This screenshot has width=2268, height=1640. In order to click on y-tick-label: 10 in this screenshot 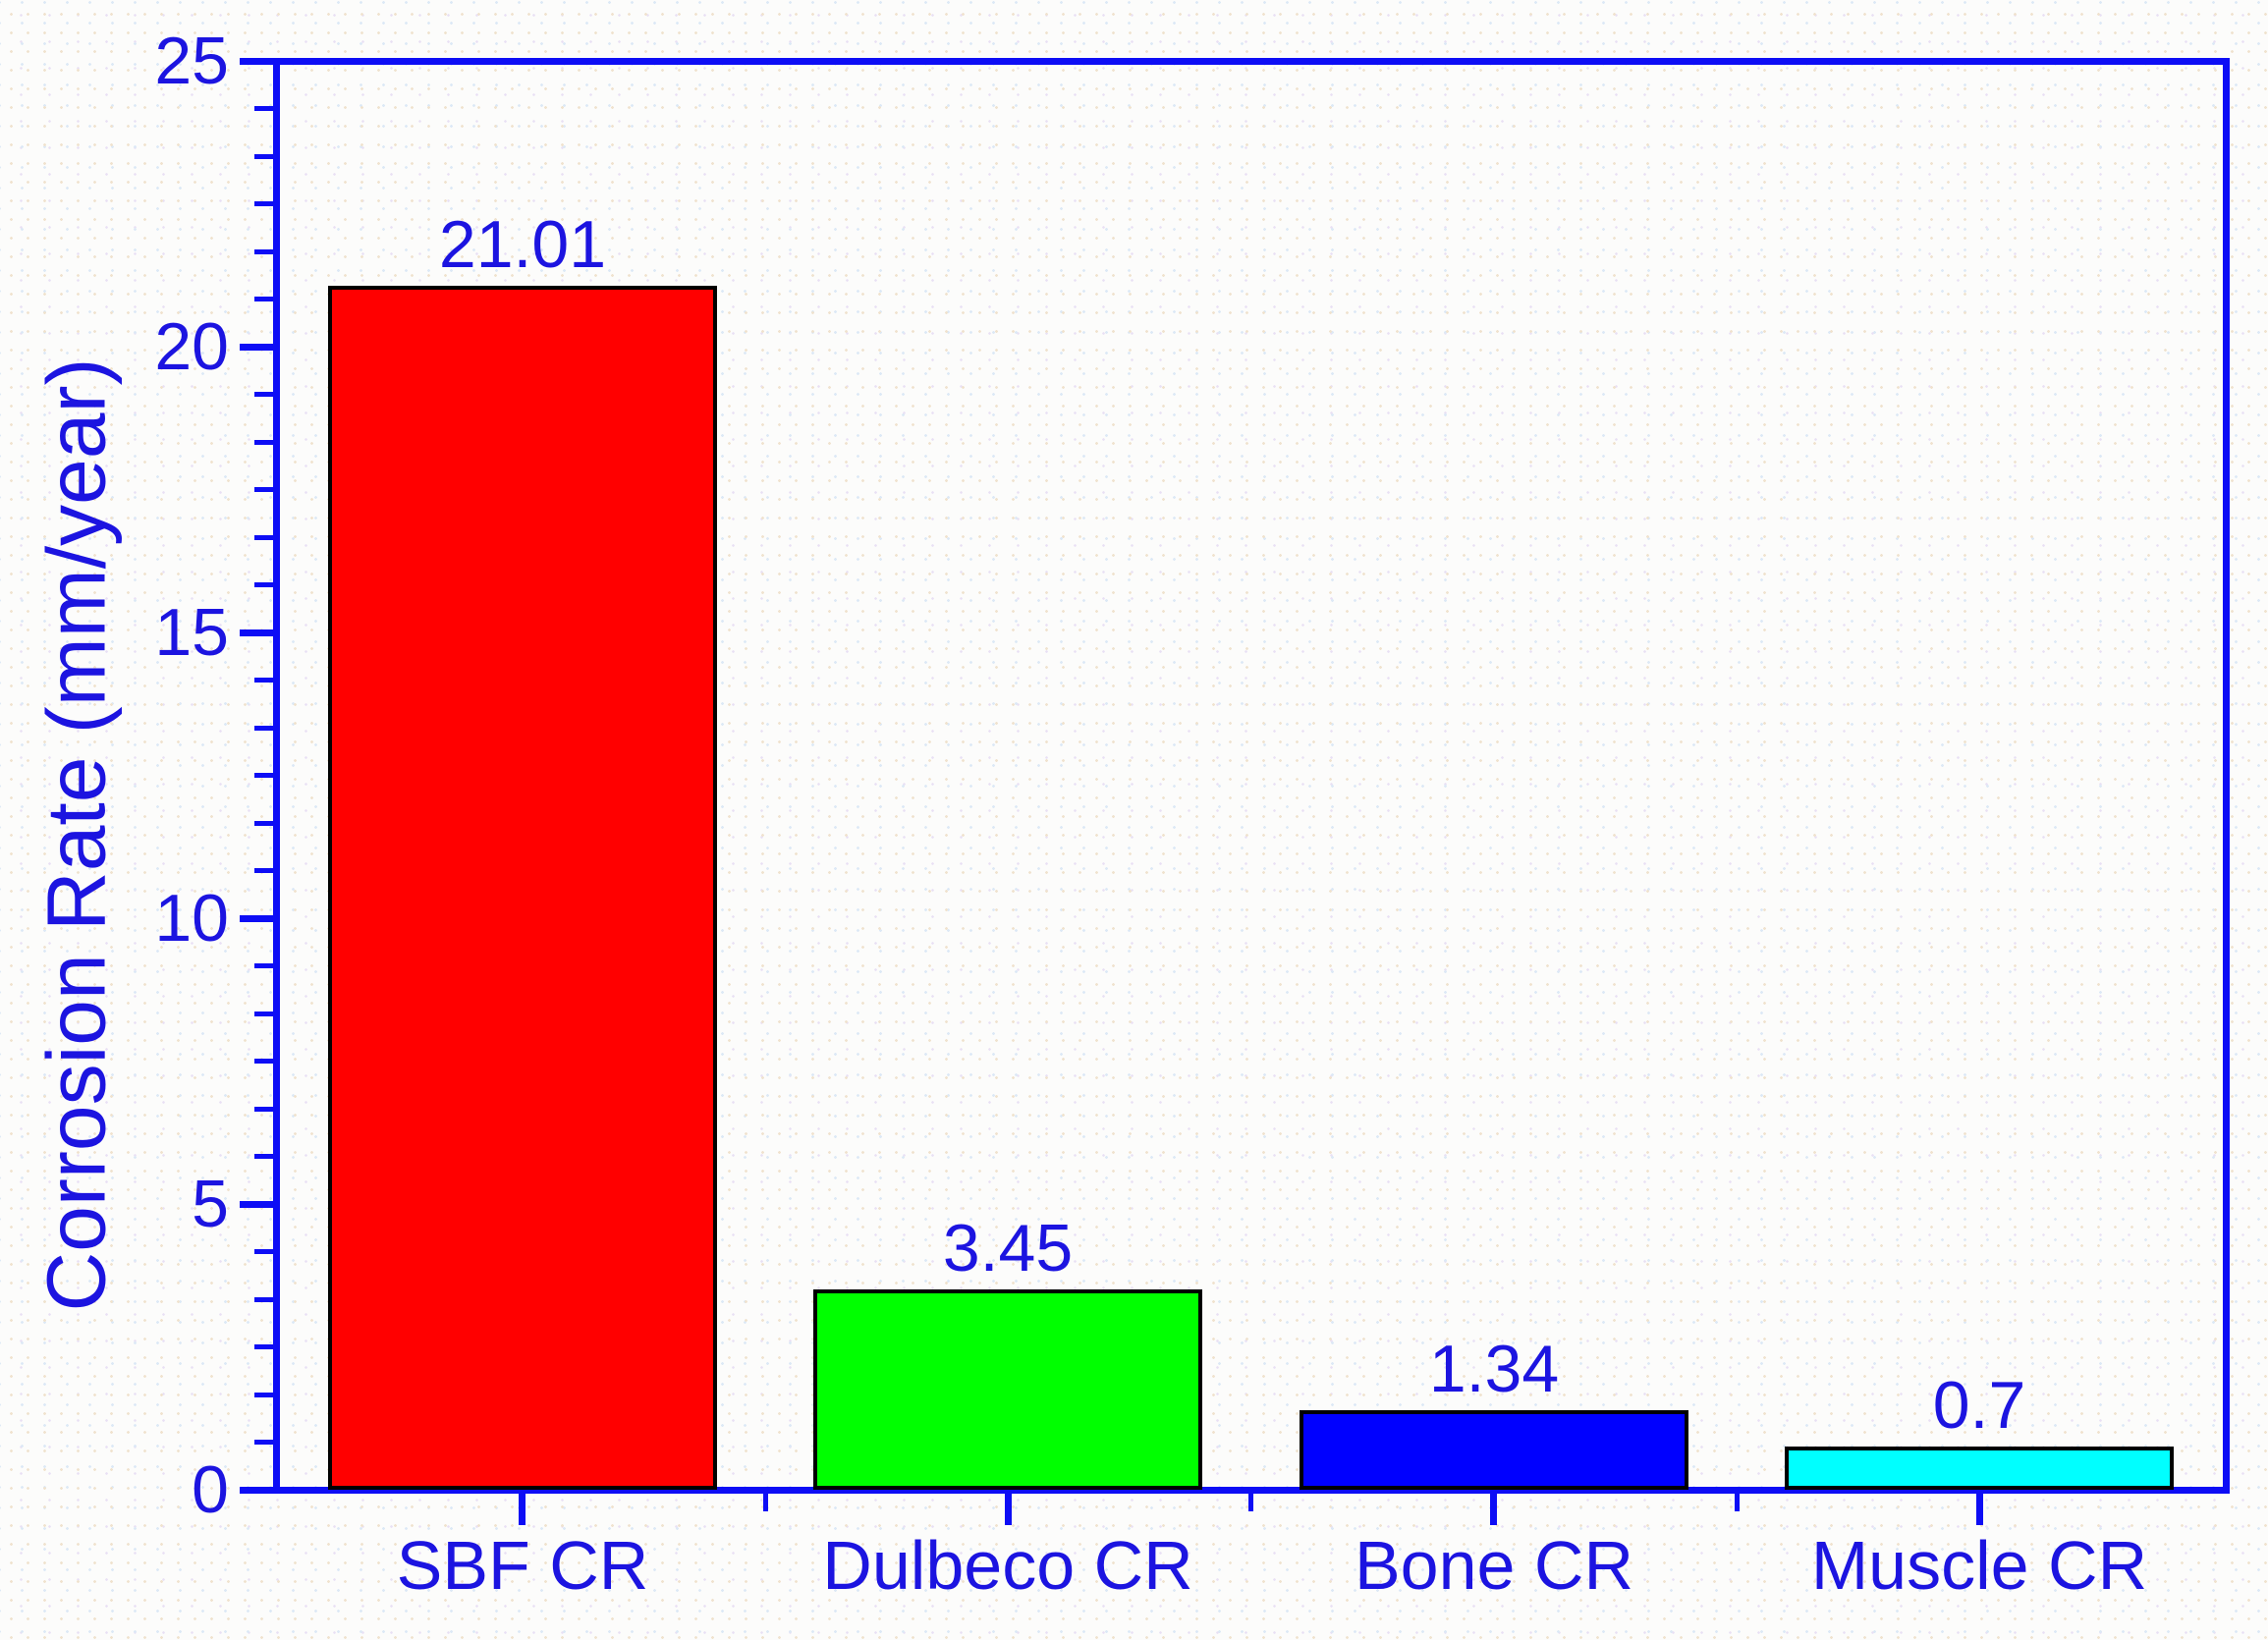, I will do `click(191, 918)`.